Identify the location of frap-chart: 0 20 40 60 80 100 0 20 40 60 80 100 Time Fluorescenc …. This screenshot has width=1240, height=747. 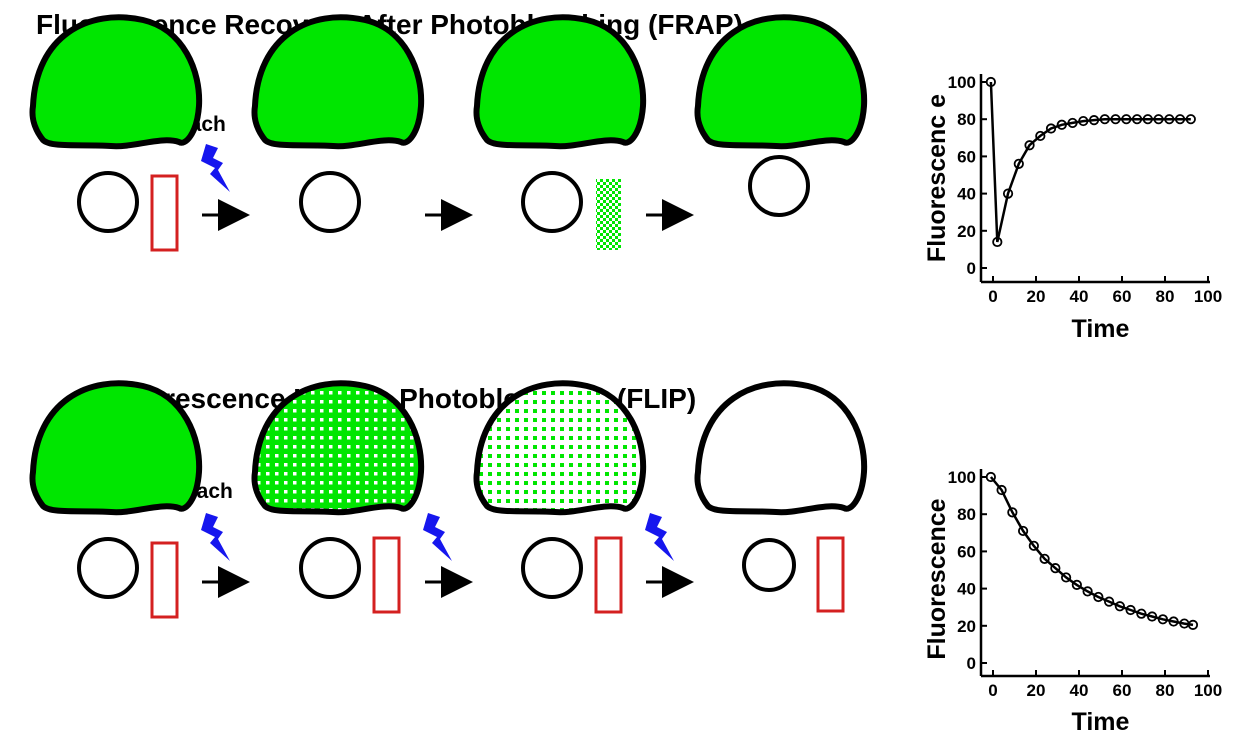
(1072, 208).